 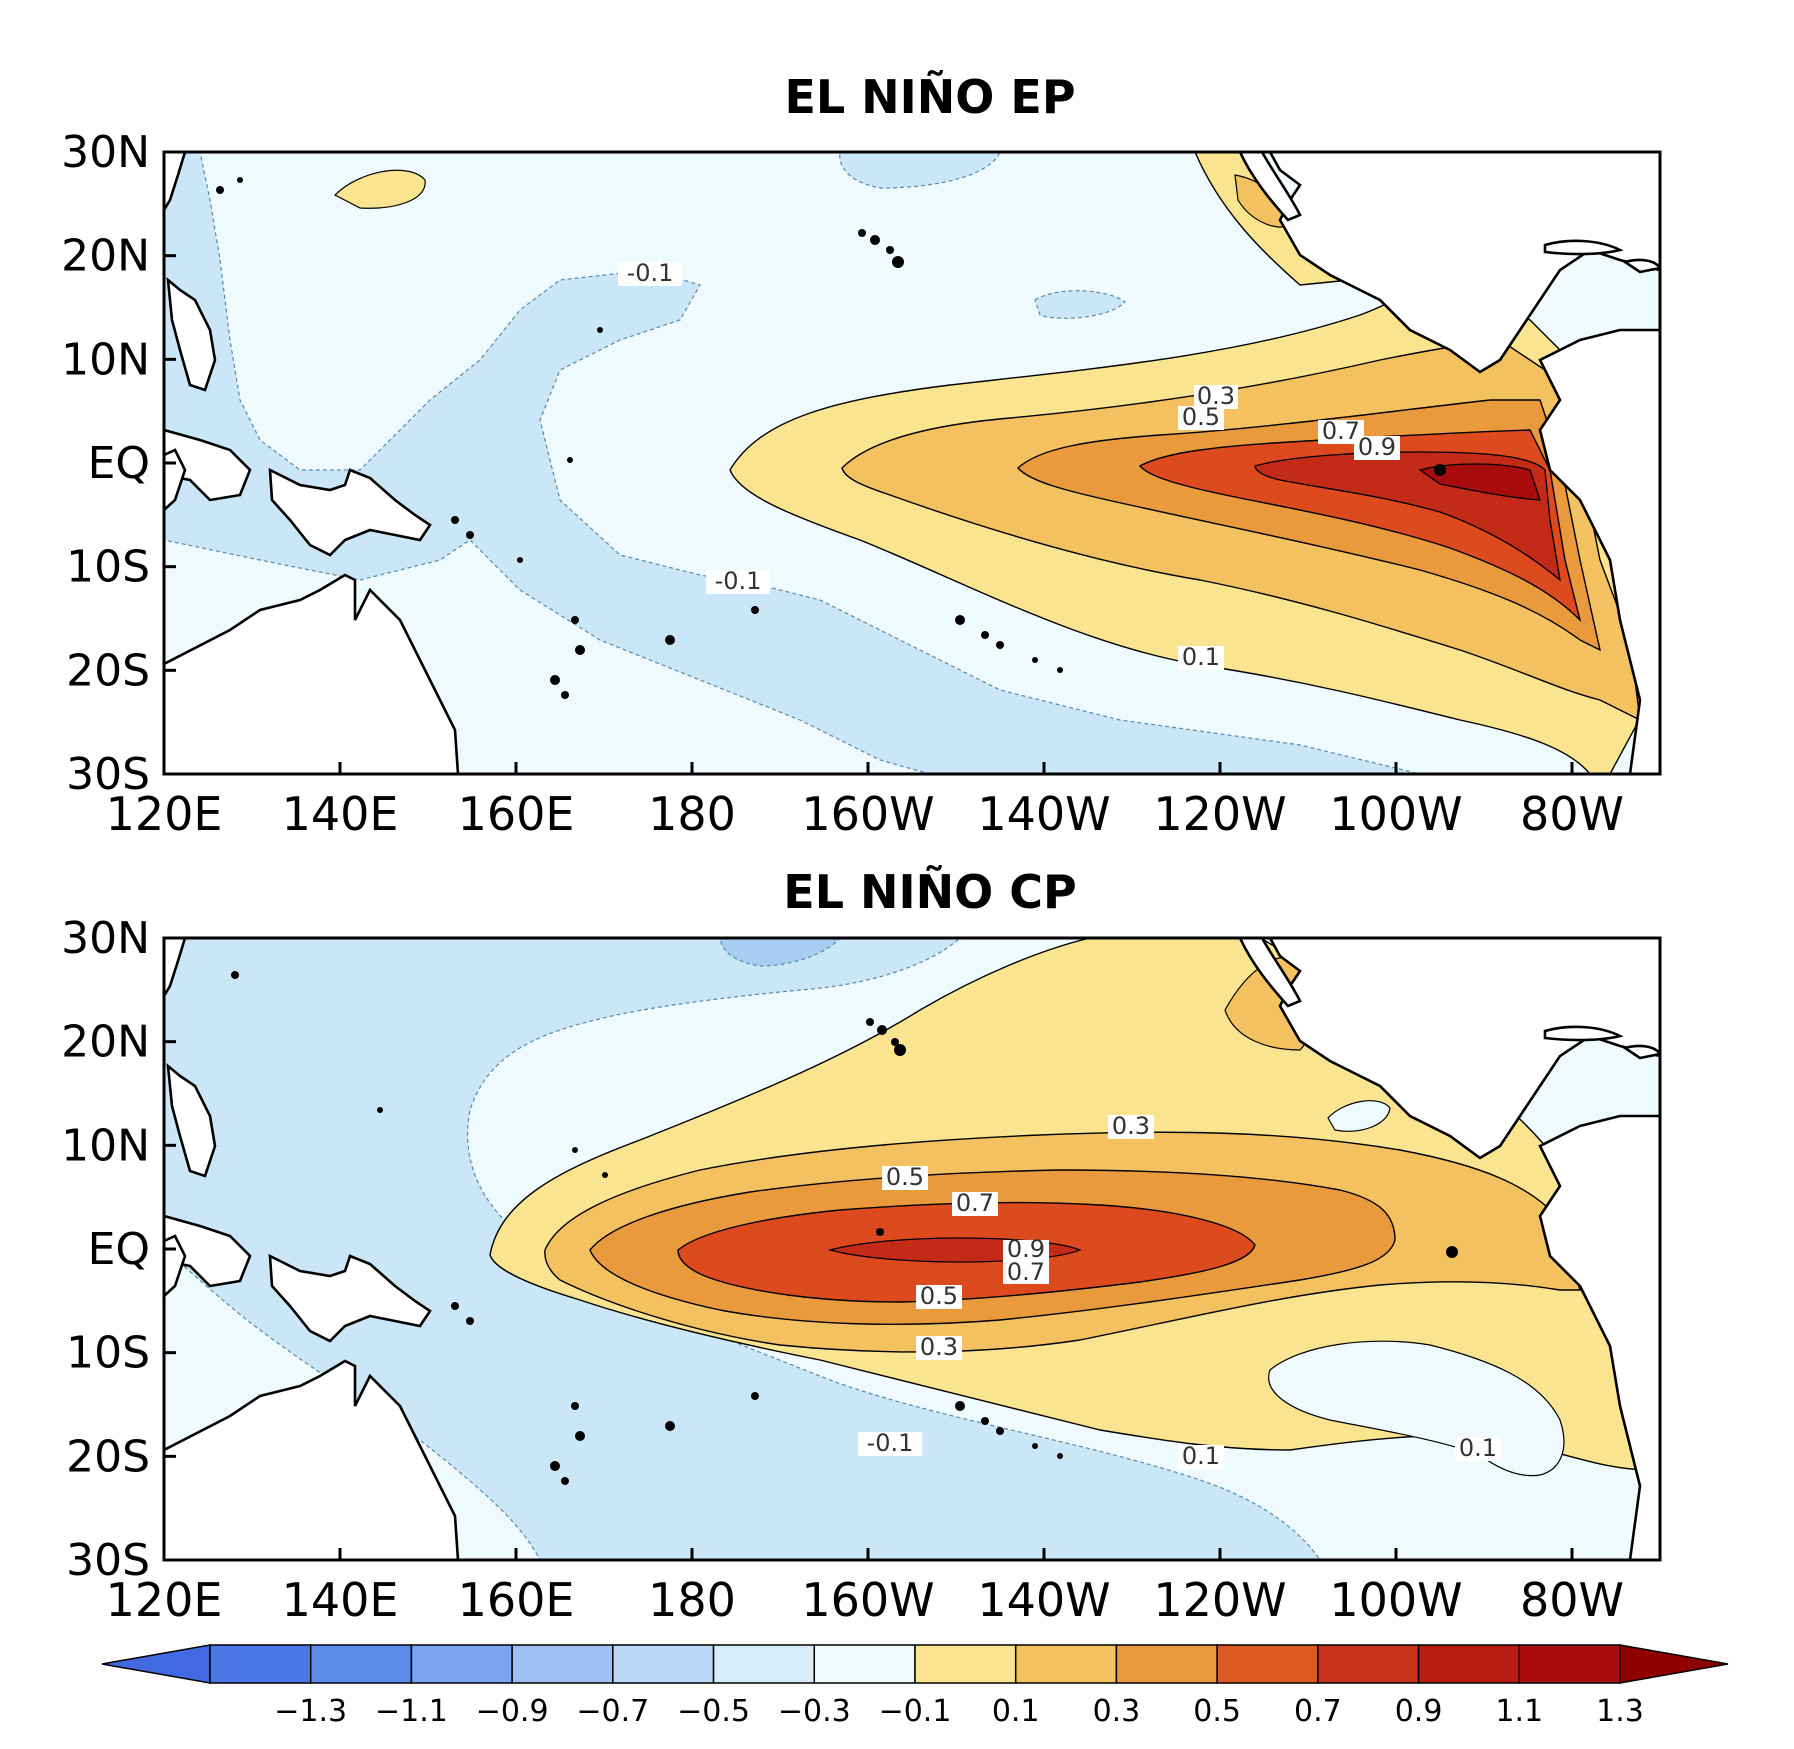 What do you see at coordinates (340, 814) in the screenshot?
I see `x-tick-label: 140E` at bounding box center [340, 814].